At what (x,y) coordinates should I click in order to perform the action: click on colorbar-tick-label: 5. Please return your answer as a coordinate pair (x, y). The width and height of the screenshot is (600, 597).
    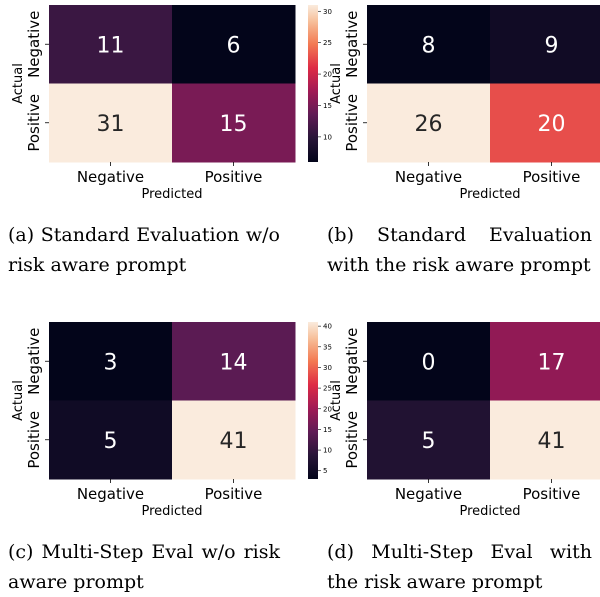
    Looking at the image, I should click on (325, 471).